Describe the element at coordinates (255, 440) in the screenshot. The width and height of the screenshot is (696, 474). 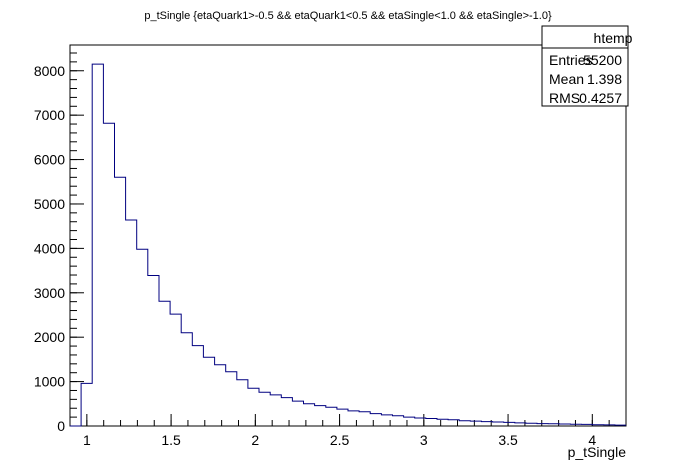
I see `x-tick-label: 2` at that location.